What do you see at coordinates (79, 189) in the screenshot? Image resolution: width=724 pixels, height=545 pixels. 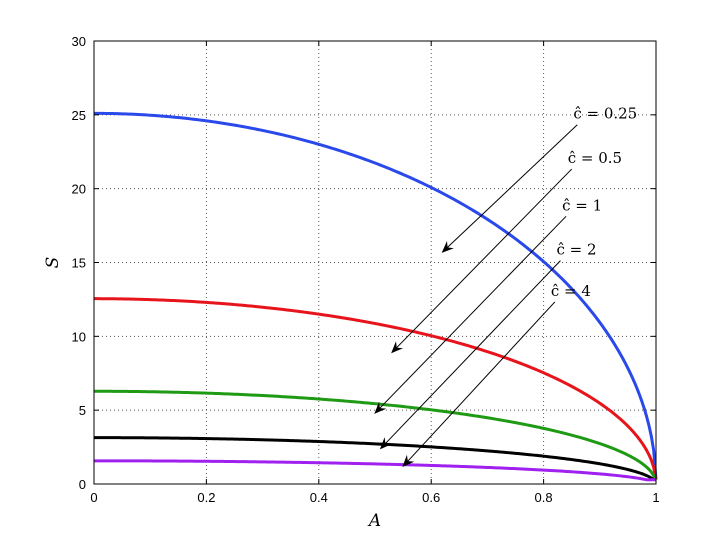 I see `y-tick-label: 20` at bounding box center [79, 189].